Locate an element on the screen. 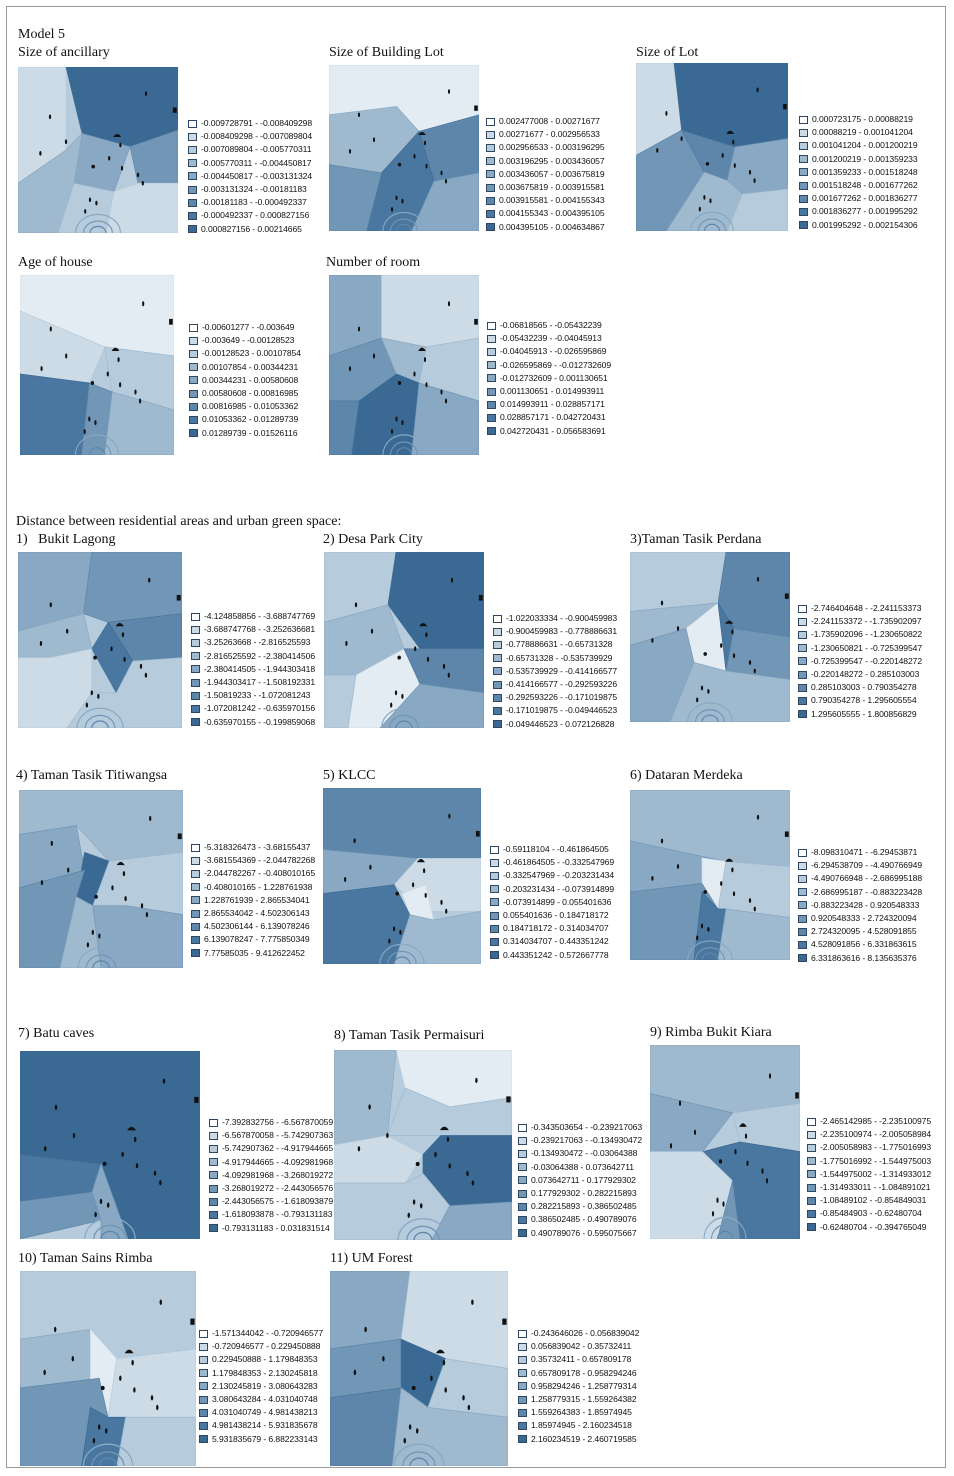  legend-label: -2.005058983 - -1.775016993 is located at coordinates (876, 1147).